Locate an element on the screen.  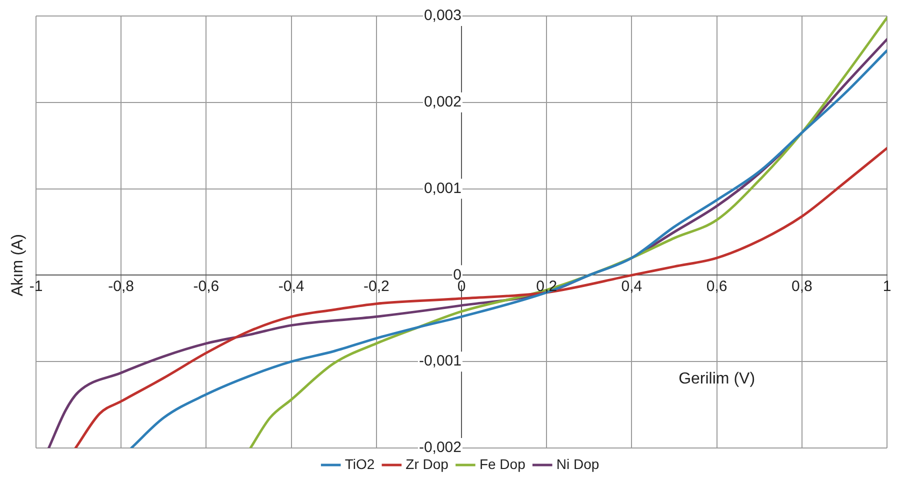
x-tick-label: 0,4 is located at coordinates (631, 286).